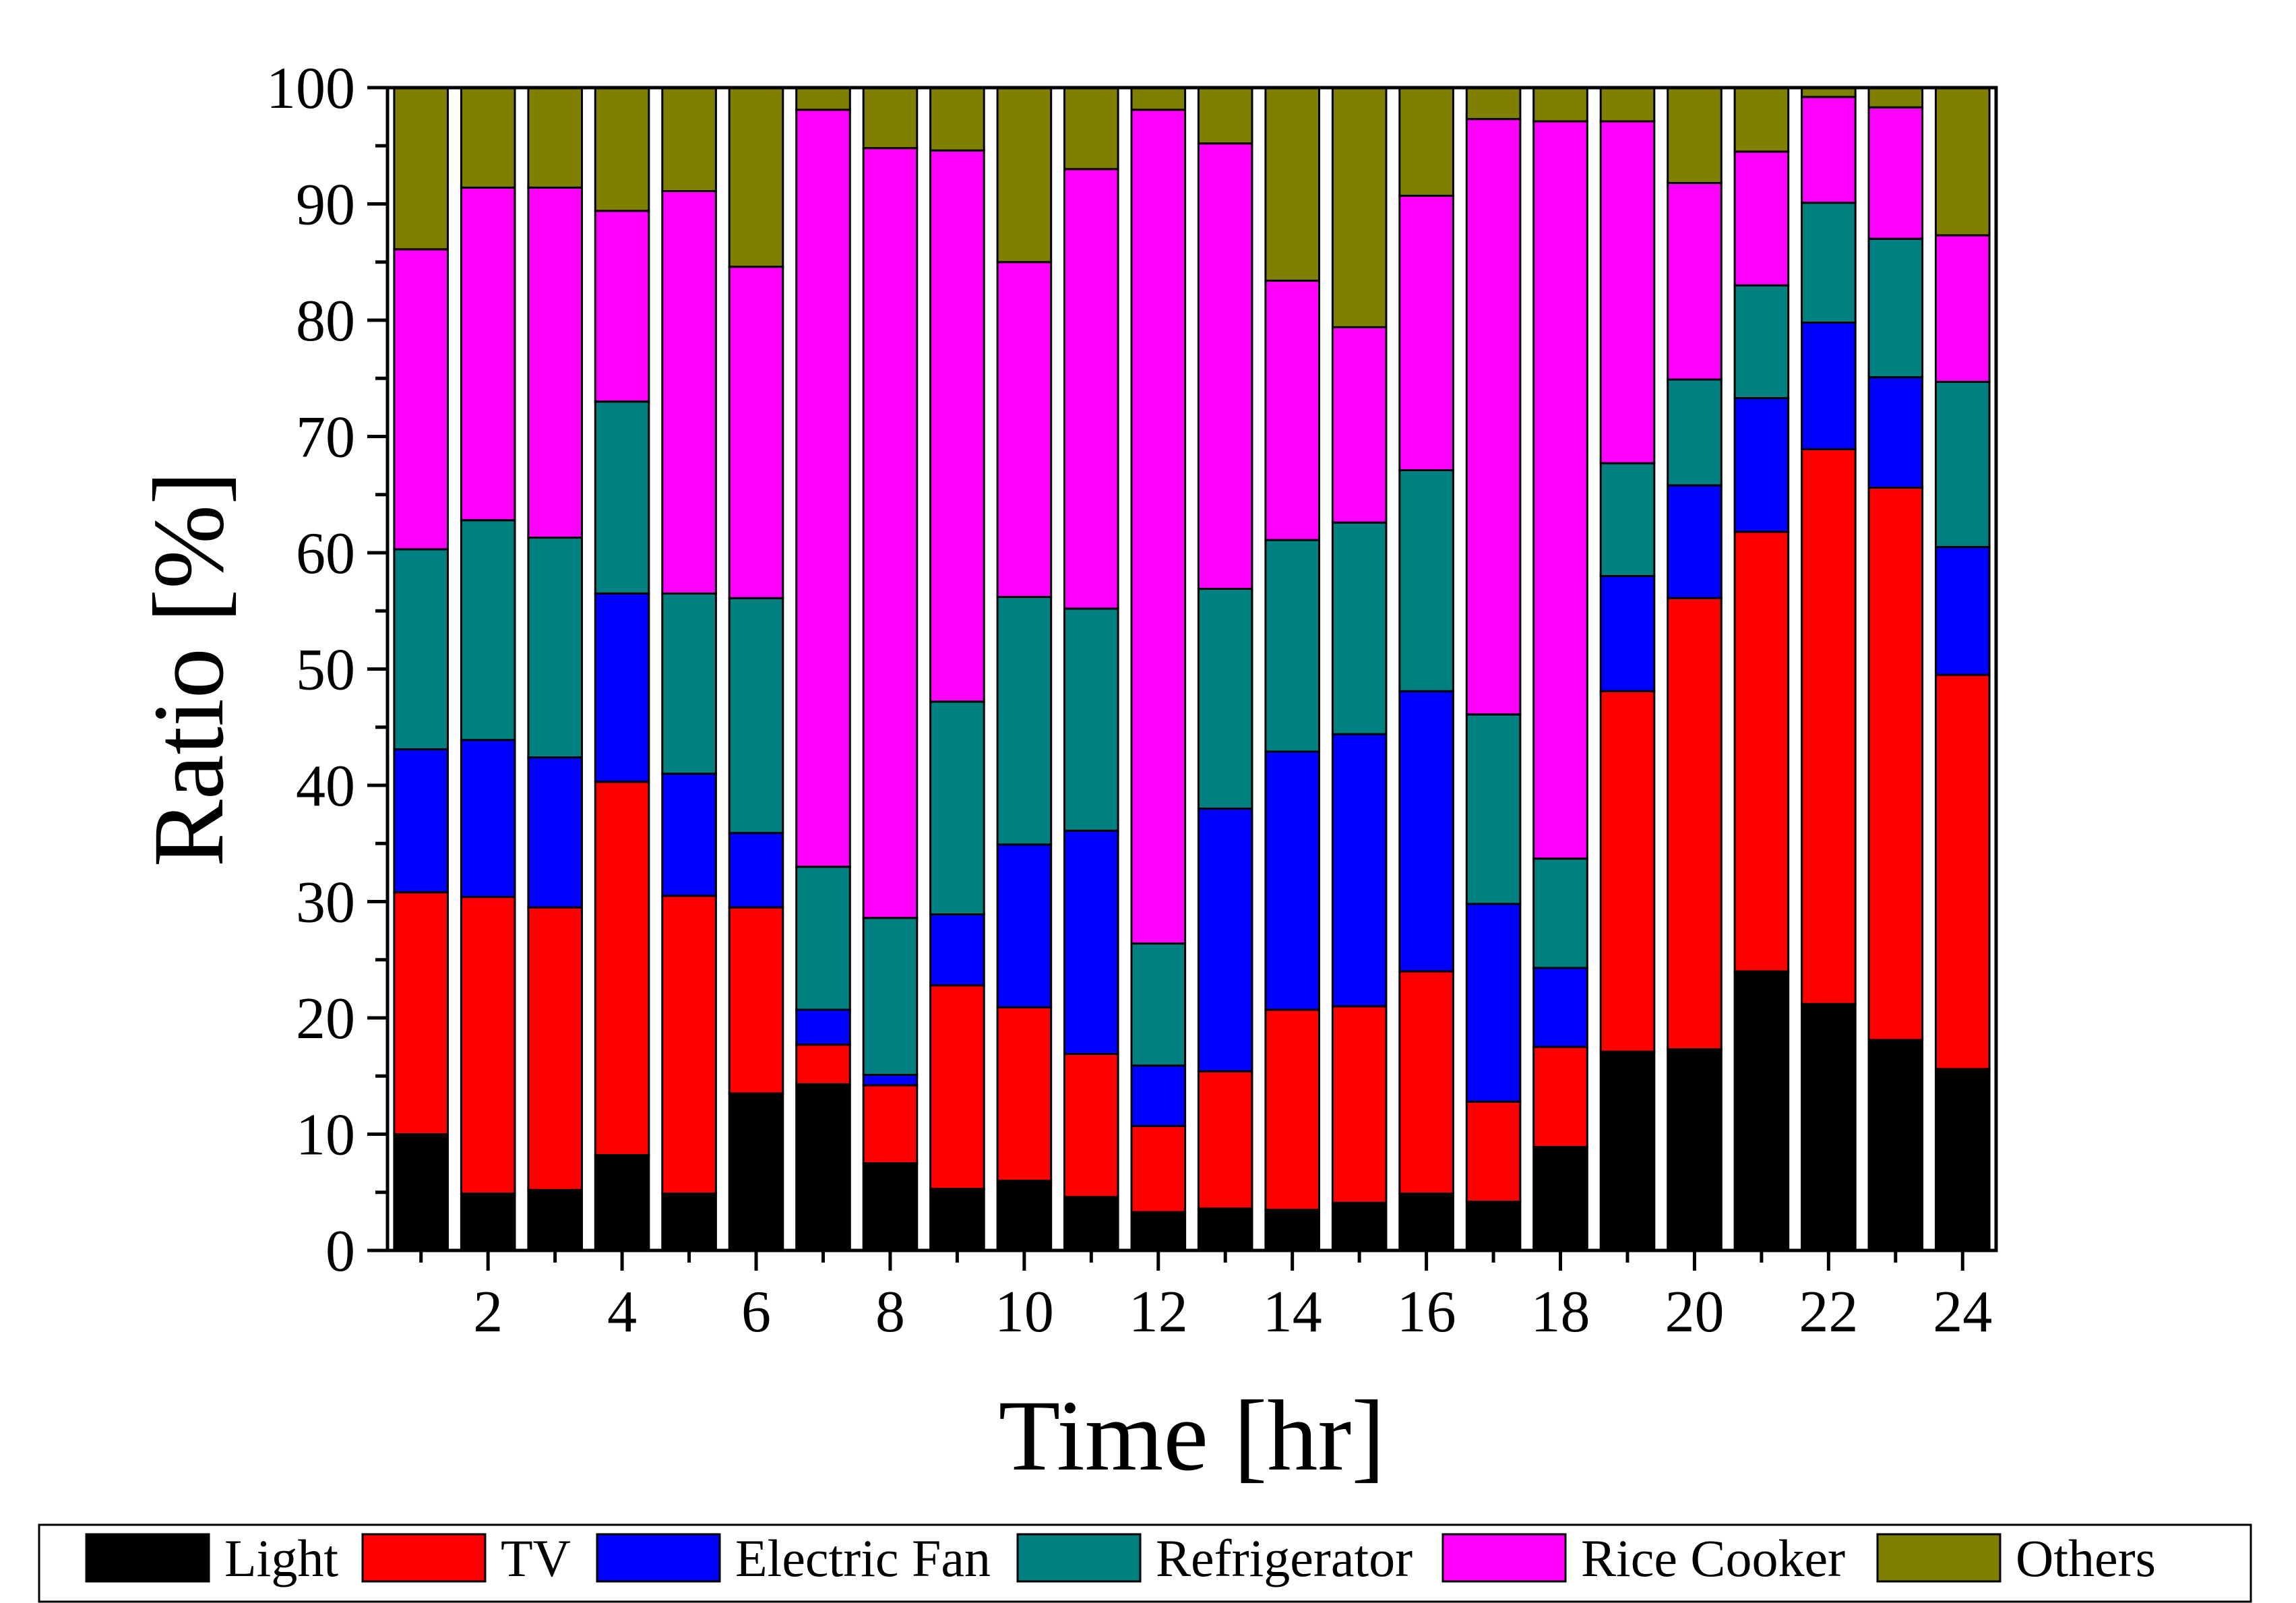  Describe the element at coordinates (340, 1251) in the screenshot. I see `y-tick-label: 0` at that location.